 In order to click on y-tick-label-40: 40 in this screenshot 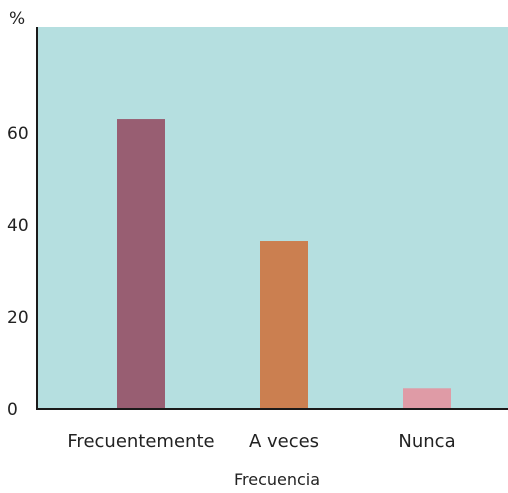, I will do `click(18, 226)`.